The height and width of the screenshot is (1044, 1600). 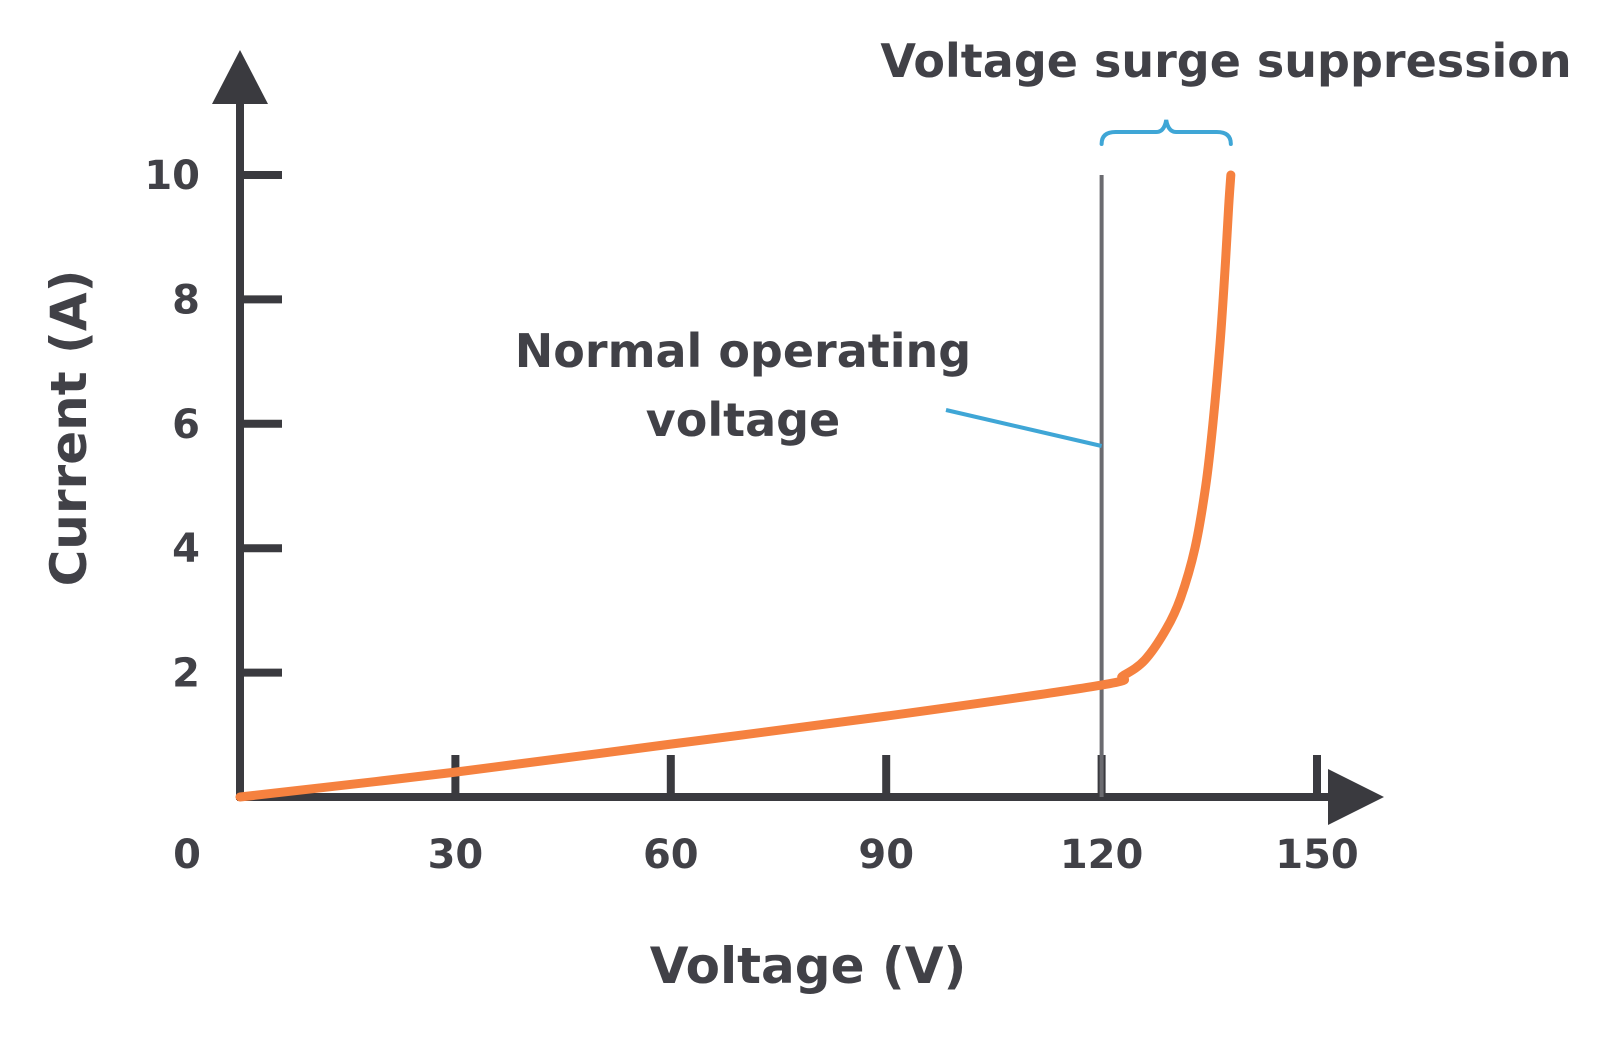 What do you see at coordinates (240, 77) in the screenshot?
I see `y-axis-arrow` at bounding box center [240, 77].